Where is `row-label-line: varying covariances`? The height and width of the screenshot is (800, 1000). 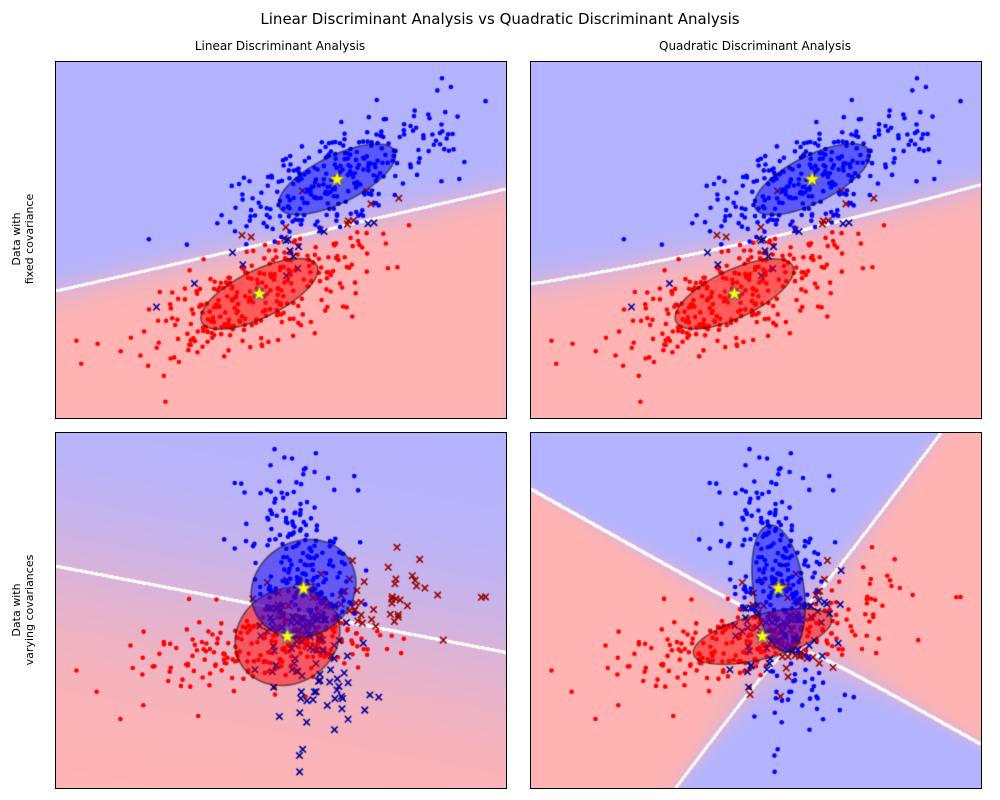 row-label-line: varying covariances is located at coordinates (29, 610).